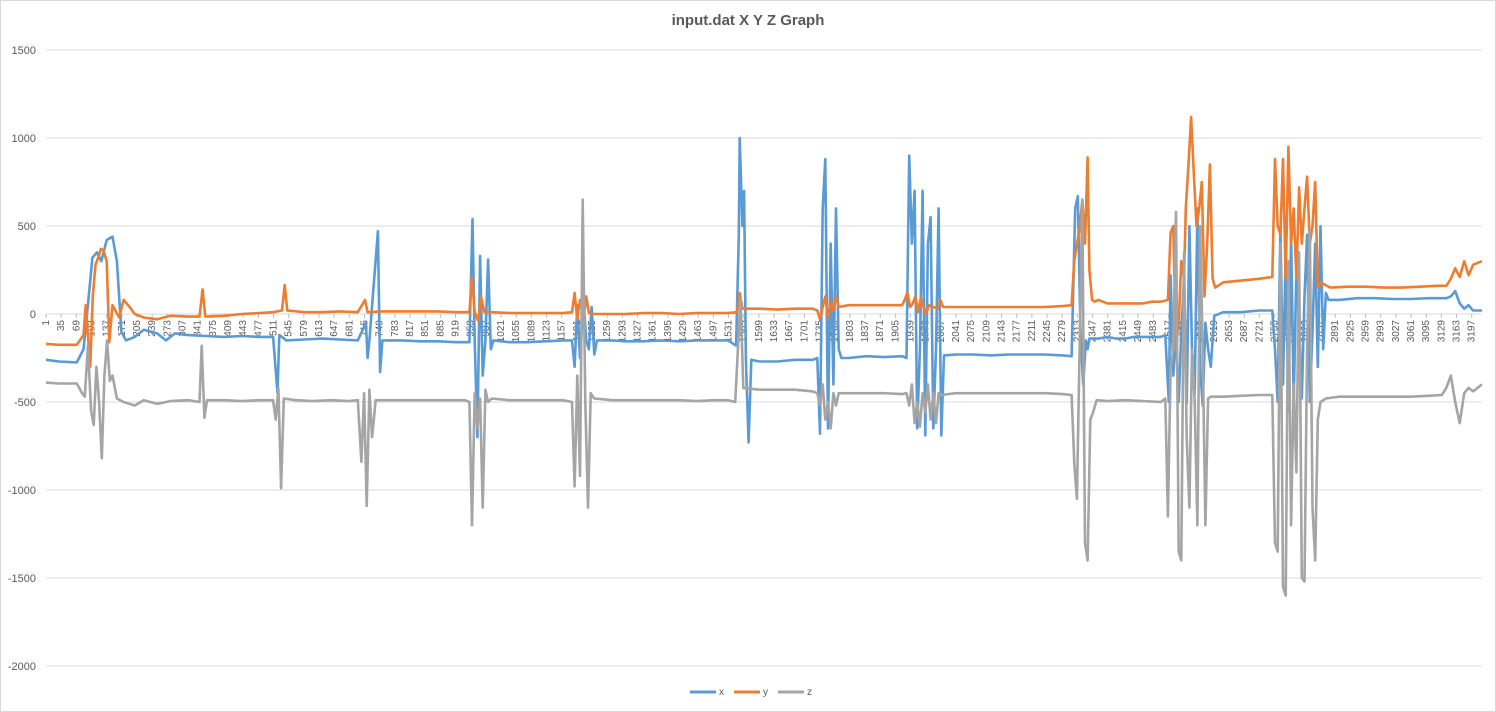  What do you see at coordinates (1381, 331) in the screenshot?
I see `x-tick-label: 2993` at bounding box center [1381, 331].